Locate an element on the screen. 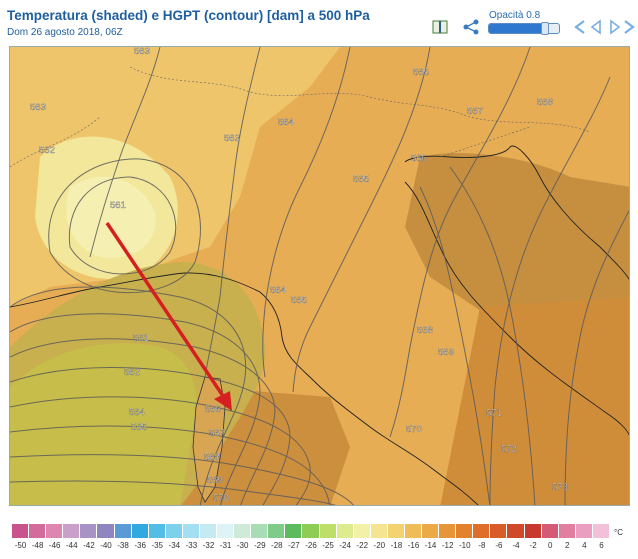 The height and width of the screenshot is (559, 638). legend-tick-label: 4 is located at coordinates (584, 545).